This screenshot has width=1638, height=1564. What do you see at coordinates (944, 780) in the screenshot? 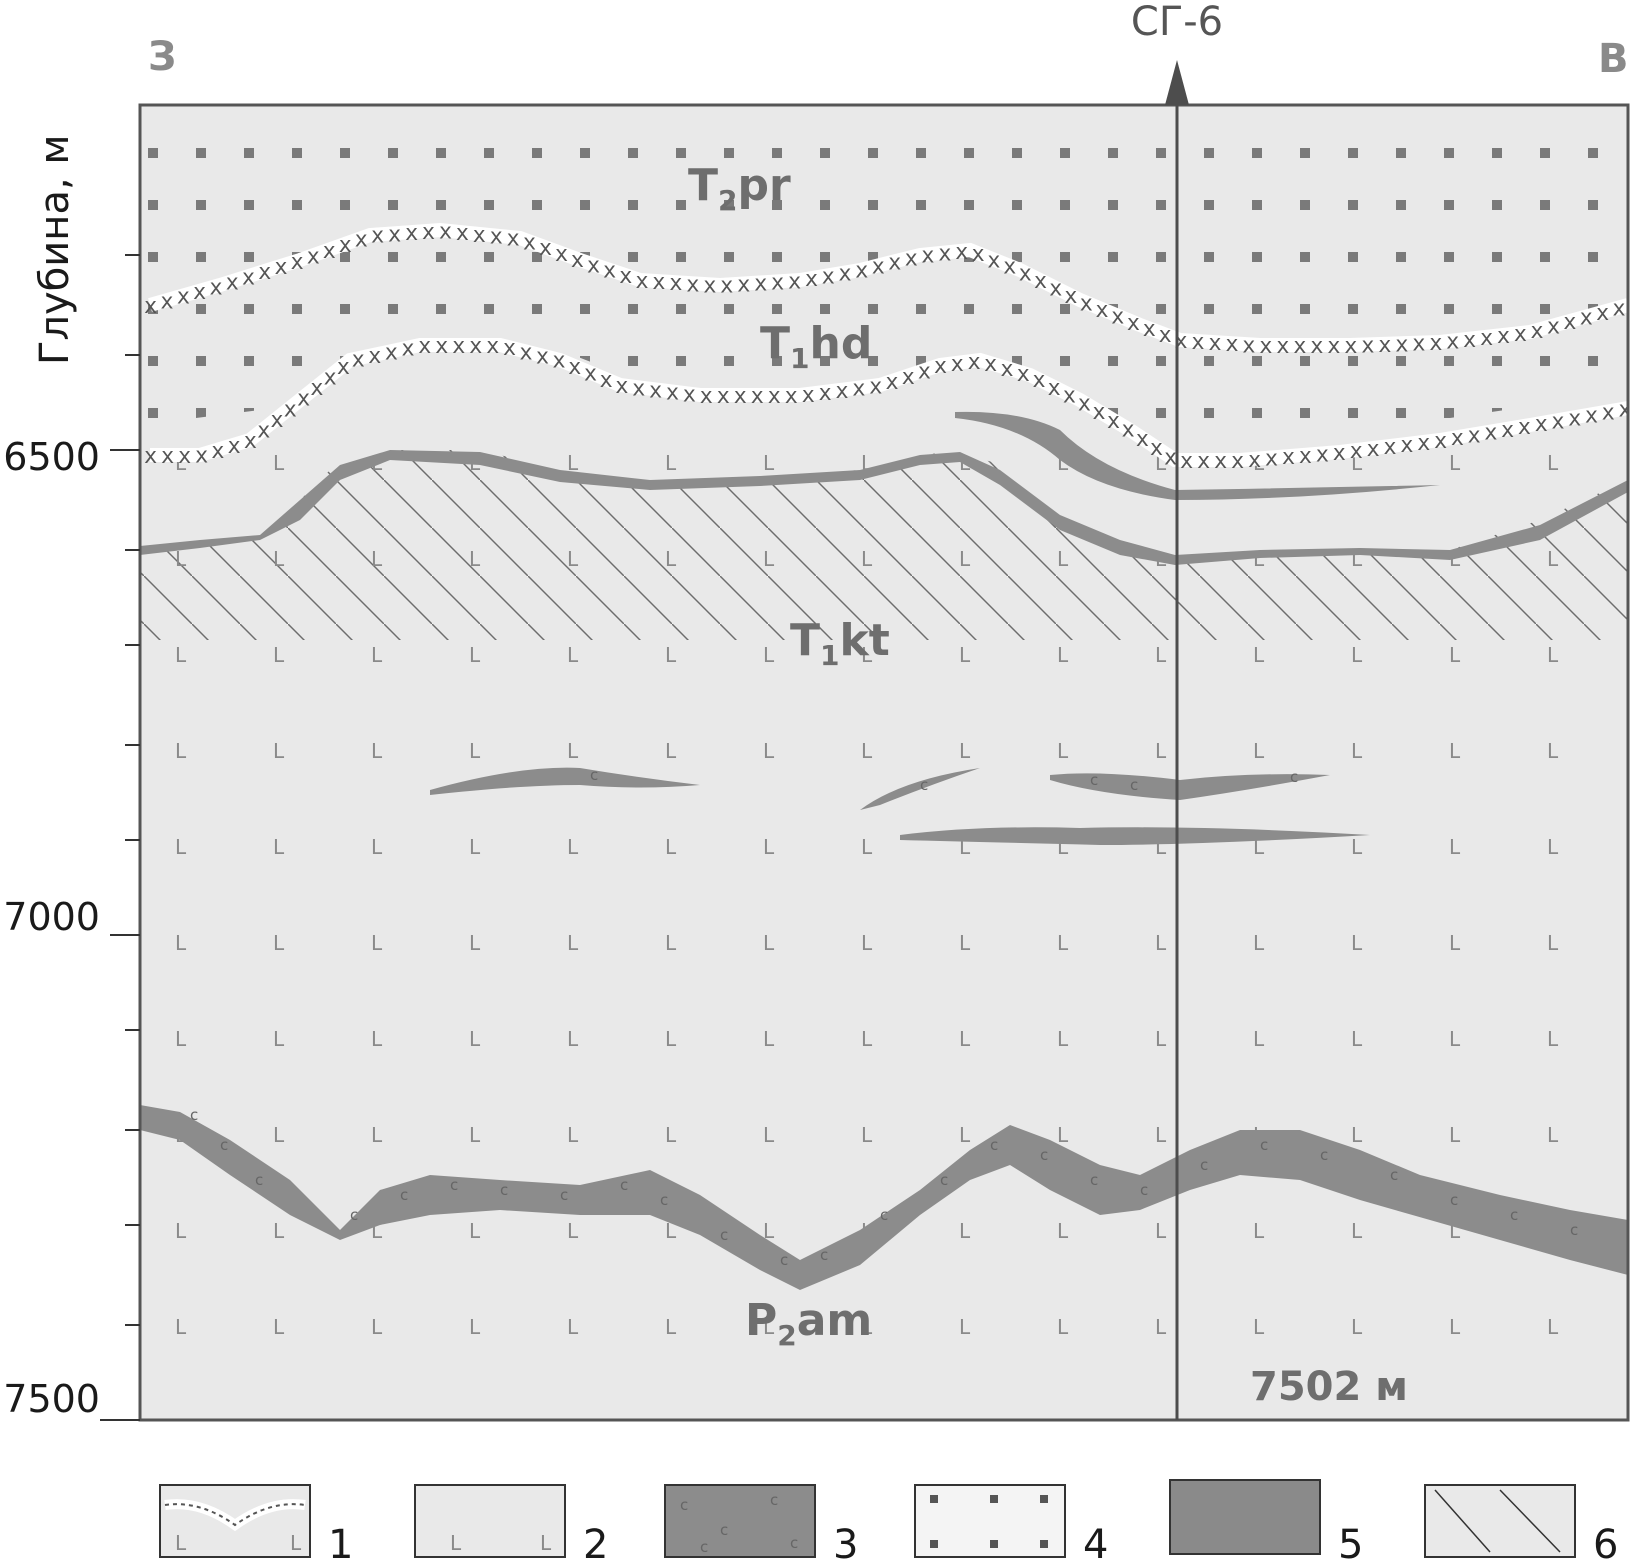
I see `lens-circle-symbols: cc c c c` at bounding box center [944, 780].